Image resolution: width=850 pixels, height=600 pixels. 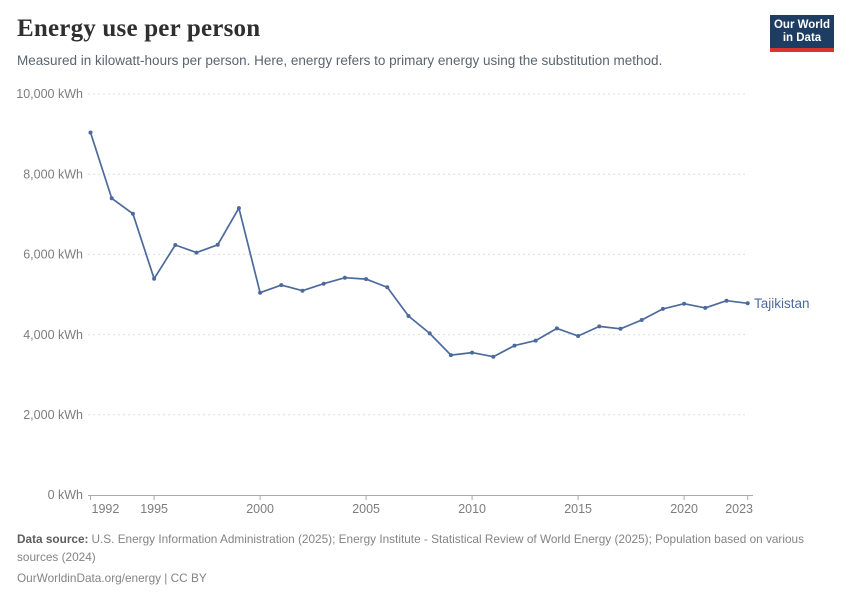 What do you see at coordinates (366, 509) in the screenshot?
I see `x-axis-label: 2005` at bounding box center [366, 509].